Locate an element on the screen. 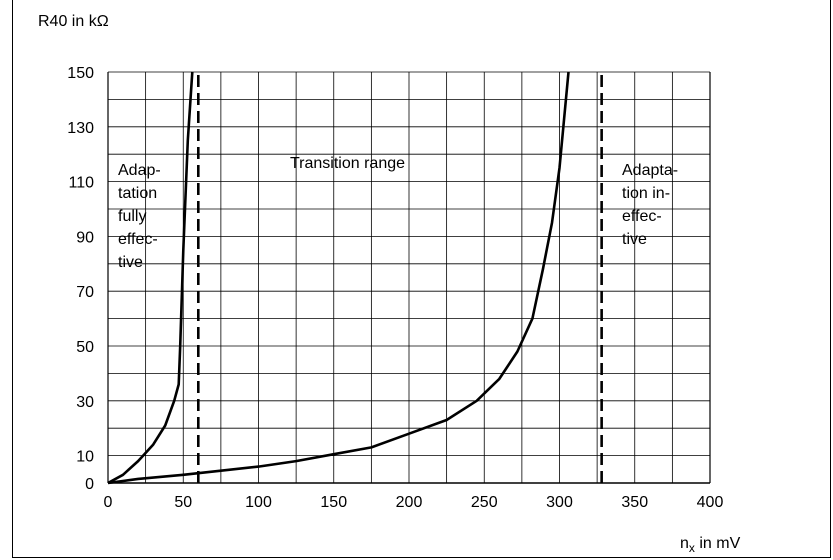 Image resolution: width=833 pixels, height=560 pixels. y-tick-label: 30 is located at coordinates (85, 402).